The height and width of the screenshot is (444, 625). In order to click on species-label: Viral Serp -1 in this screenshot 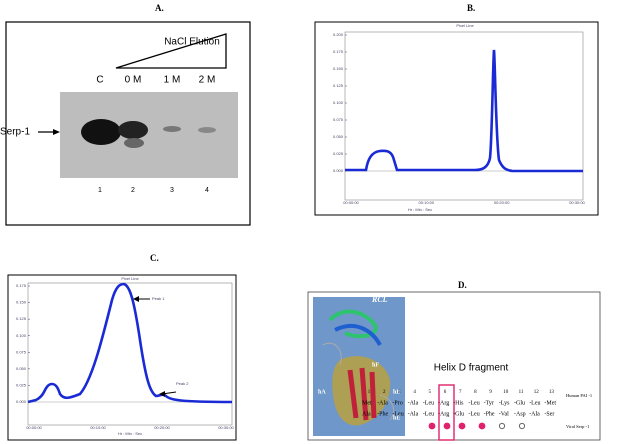, I will do `click(577, 426)`.